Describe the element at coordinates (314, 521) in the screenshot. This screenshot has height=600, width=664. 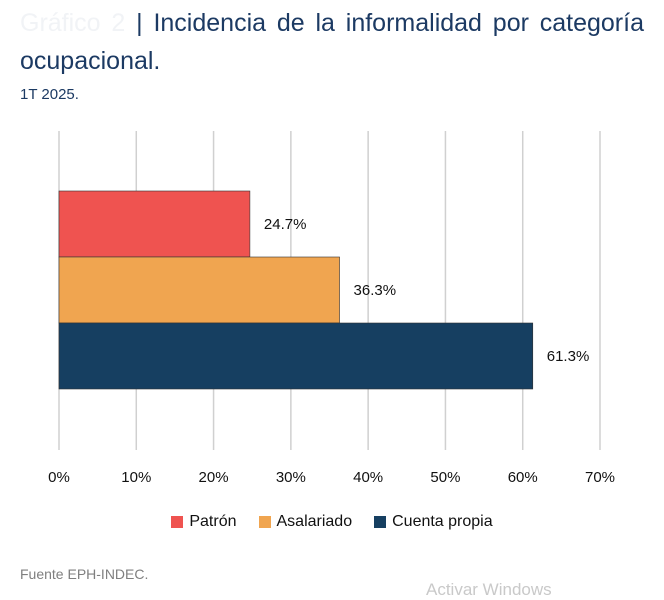
I see `legend-label-asalariado: Asalariado` at that location.